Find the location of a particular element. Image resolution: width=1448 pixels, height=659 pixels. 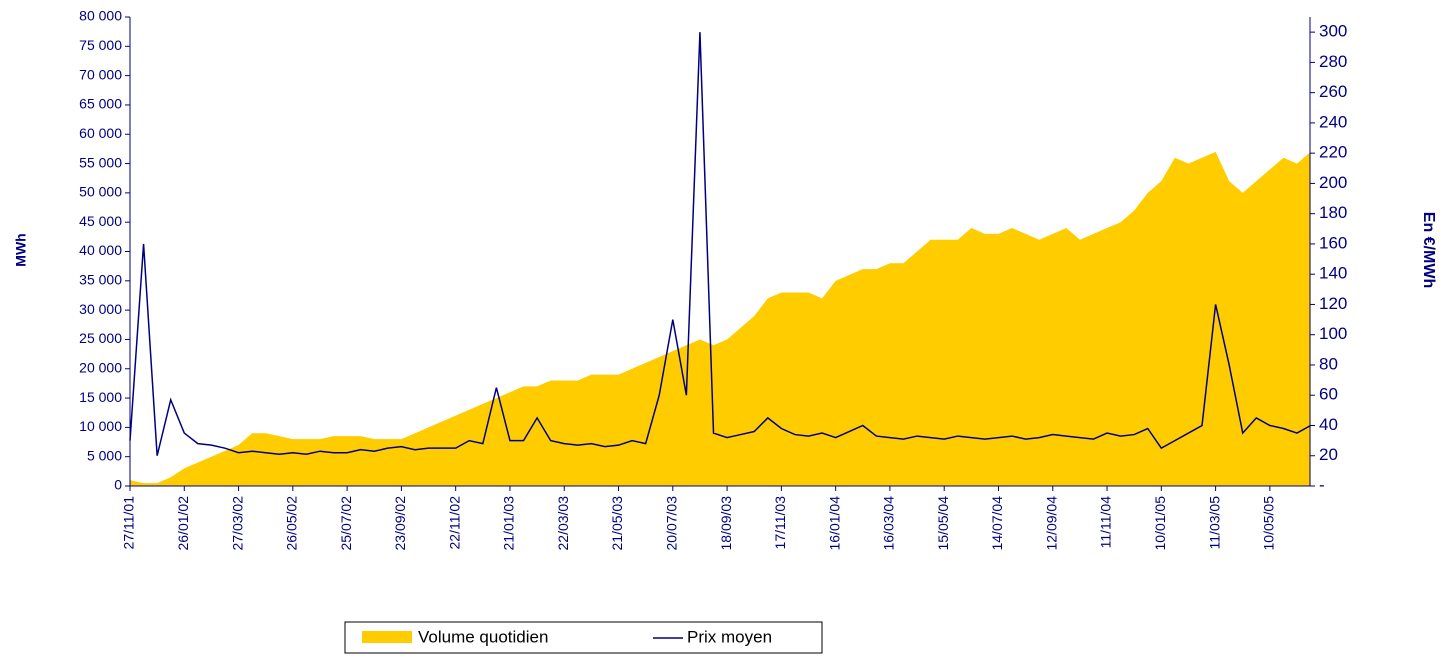

y2-tick-label: 240 is located at coordinates (1333, 121).